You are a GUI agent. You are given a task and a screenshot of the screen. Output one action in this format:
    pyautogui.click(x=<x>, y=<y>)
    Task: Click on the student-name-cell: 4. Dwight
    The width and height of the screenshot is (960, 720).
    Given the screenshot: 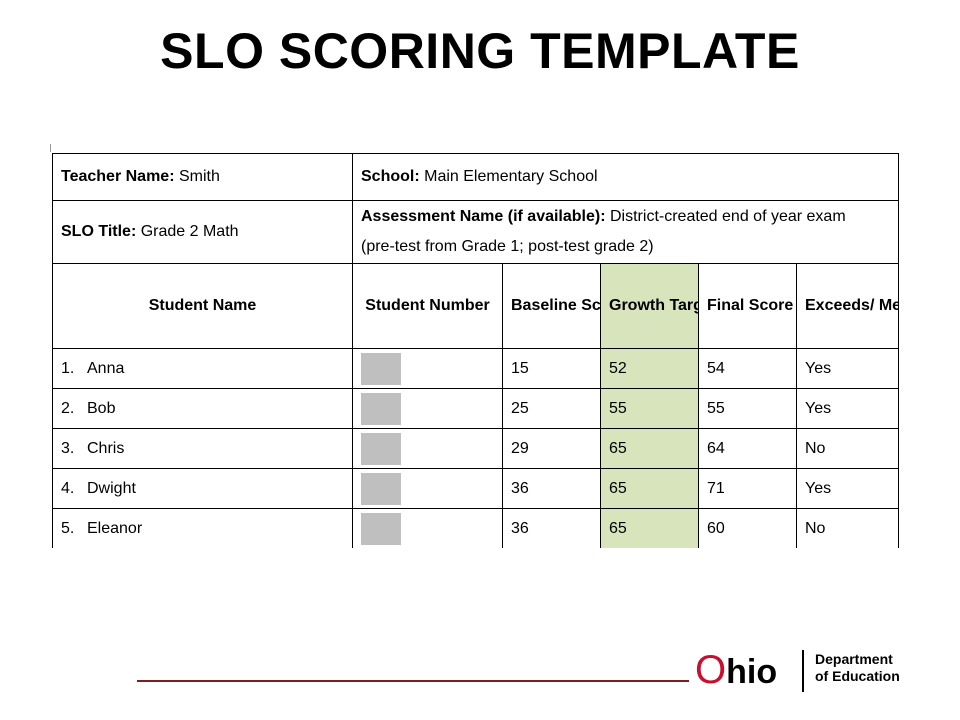 What is the action you would take?
    pyautogui.click(x=202, y=488)
    